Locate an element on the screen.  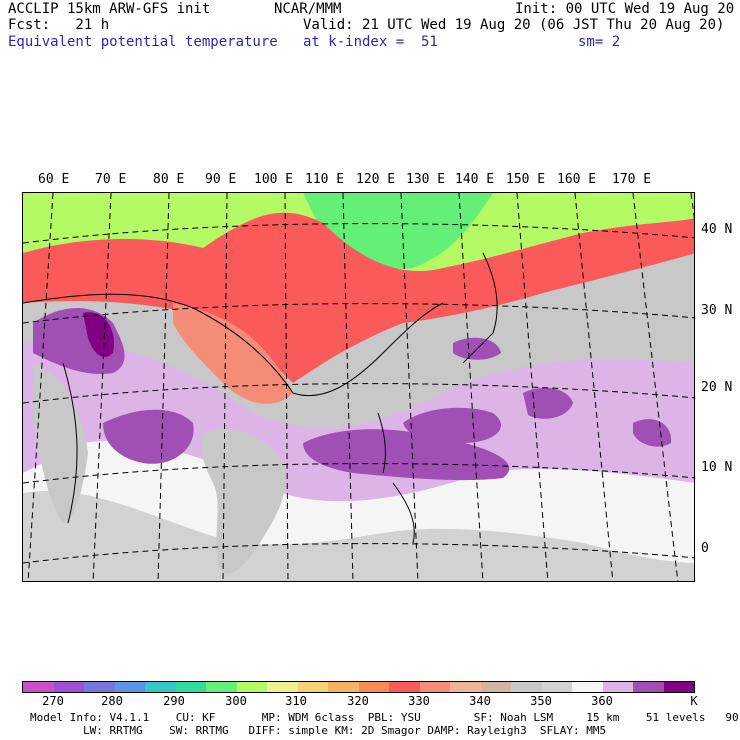
colorbar-tick-label: 270 is located at coordinates (53, 701).